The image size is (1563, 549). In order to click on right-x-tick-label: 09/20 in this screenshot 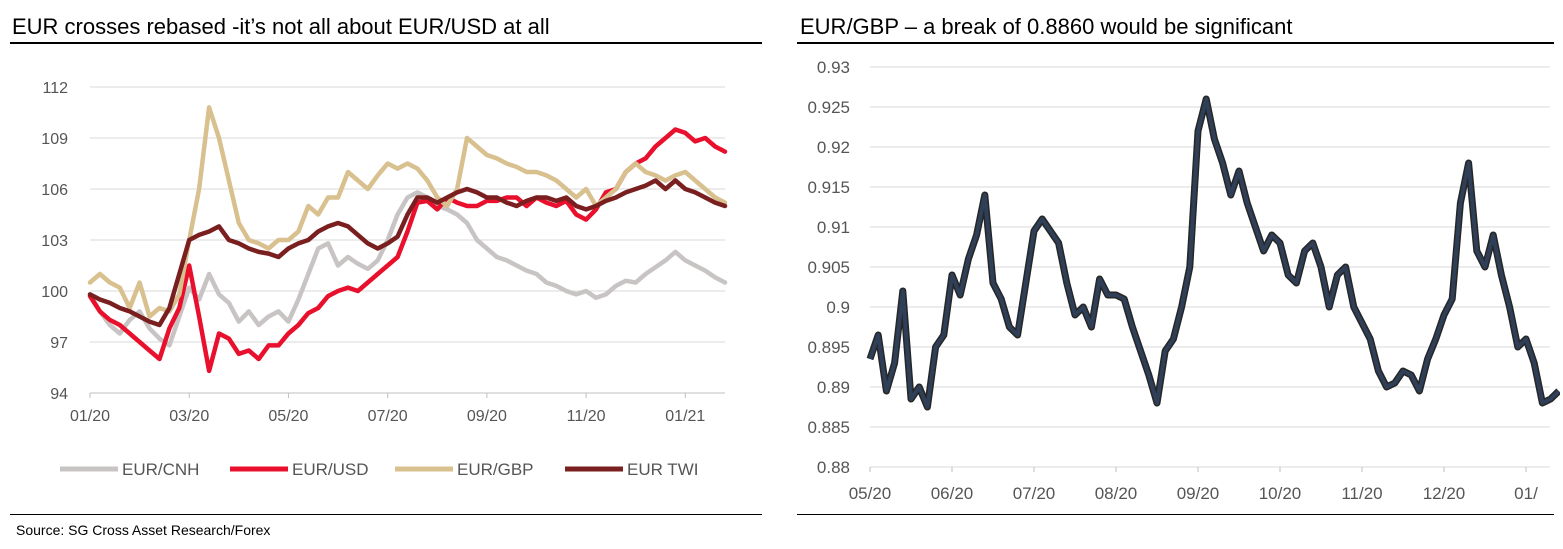, I will do `click(1198, 493)`.